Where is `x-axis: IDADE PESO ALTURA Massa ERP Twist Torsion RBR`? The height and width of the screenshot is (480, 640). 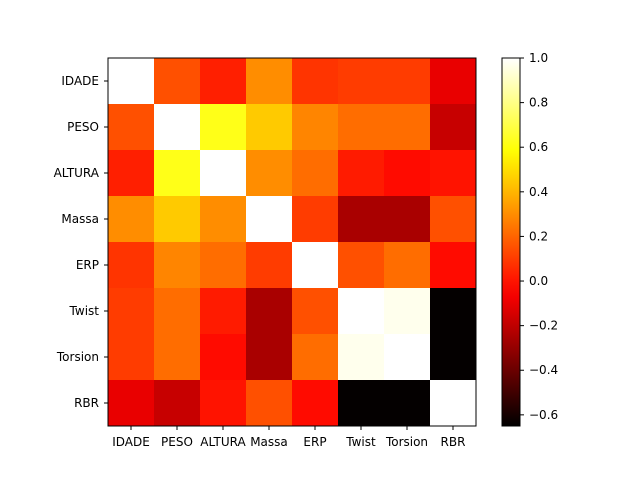
x-axis: IDADE PESO ALTURA Massa ERP Twist Torsion RBR is located at coordinates (288, 437).